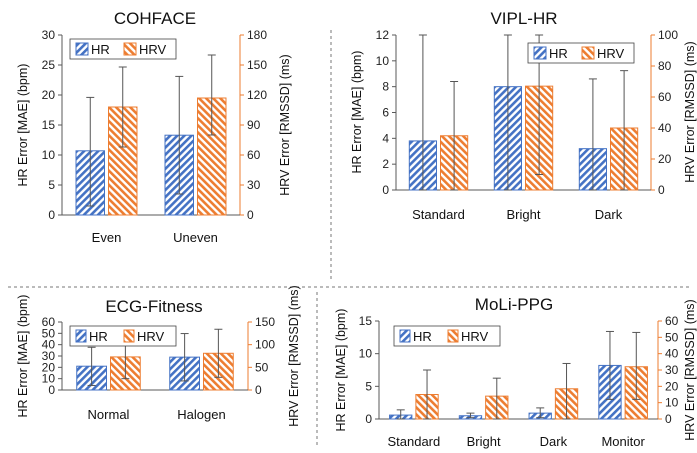  Describe the element at coordinates (514, 304) in the screenshot. I see `chart-title: MoLi-PPG` at that location.